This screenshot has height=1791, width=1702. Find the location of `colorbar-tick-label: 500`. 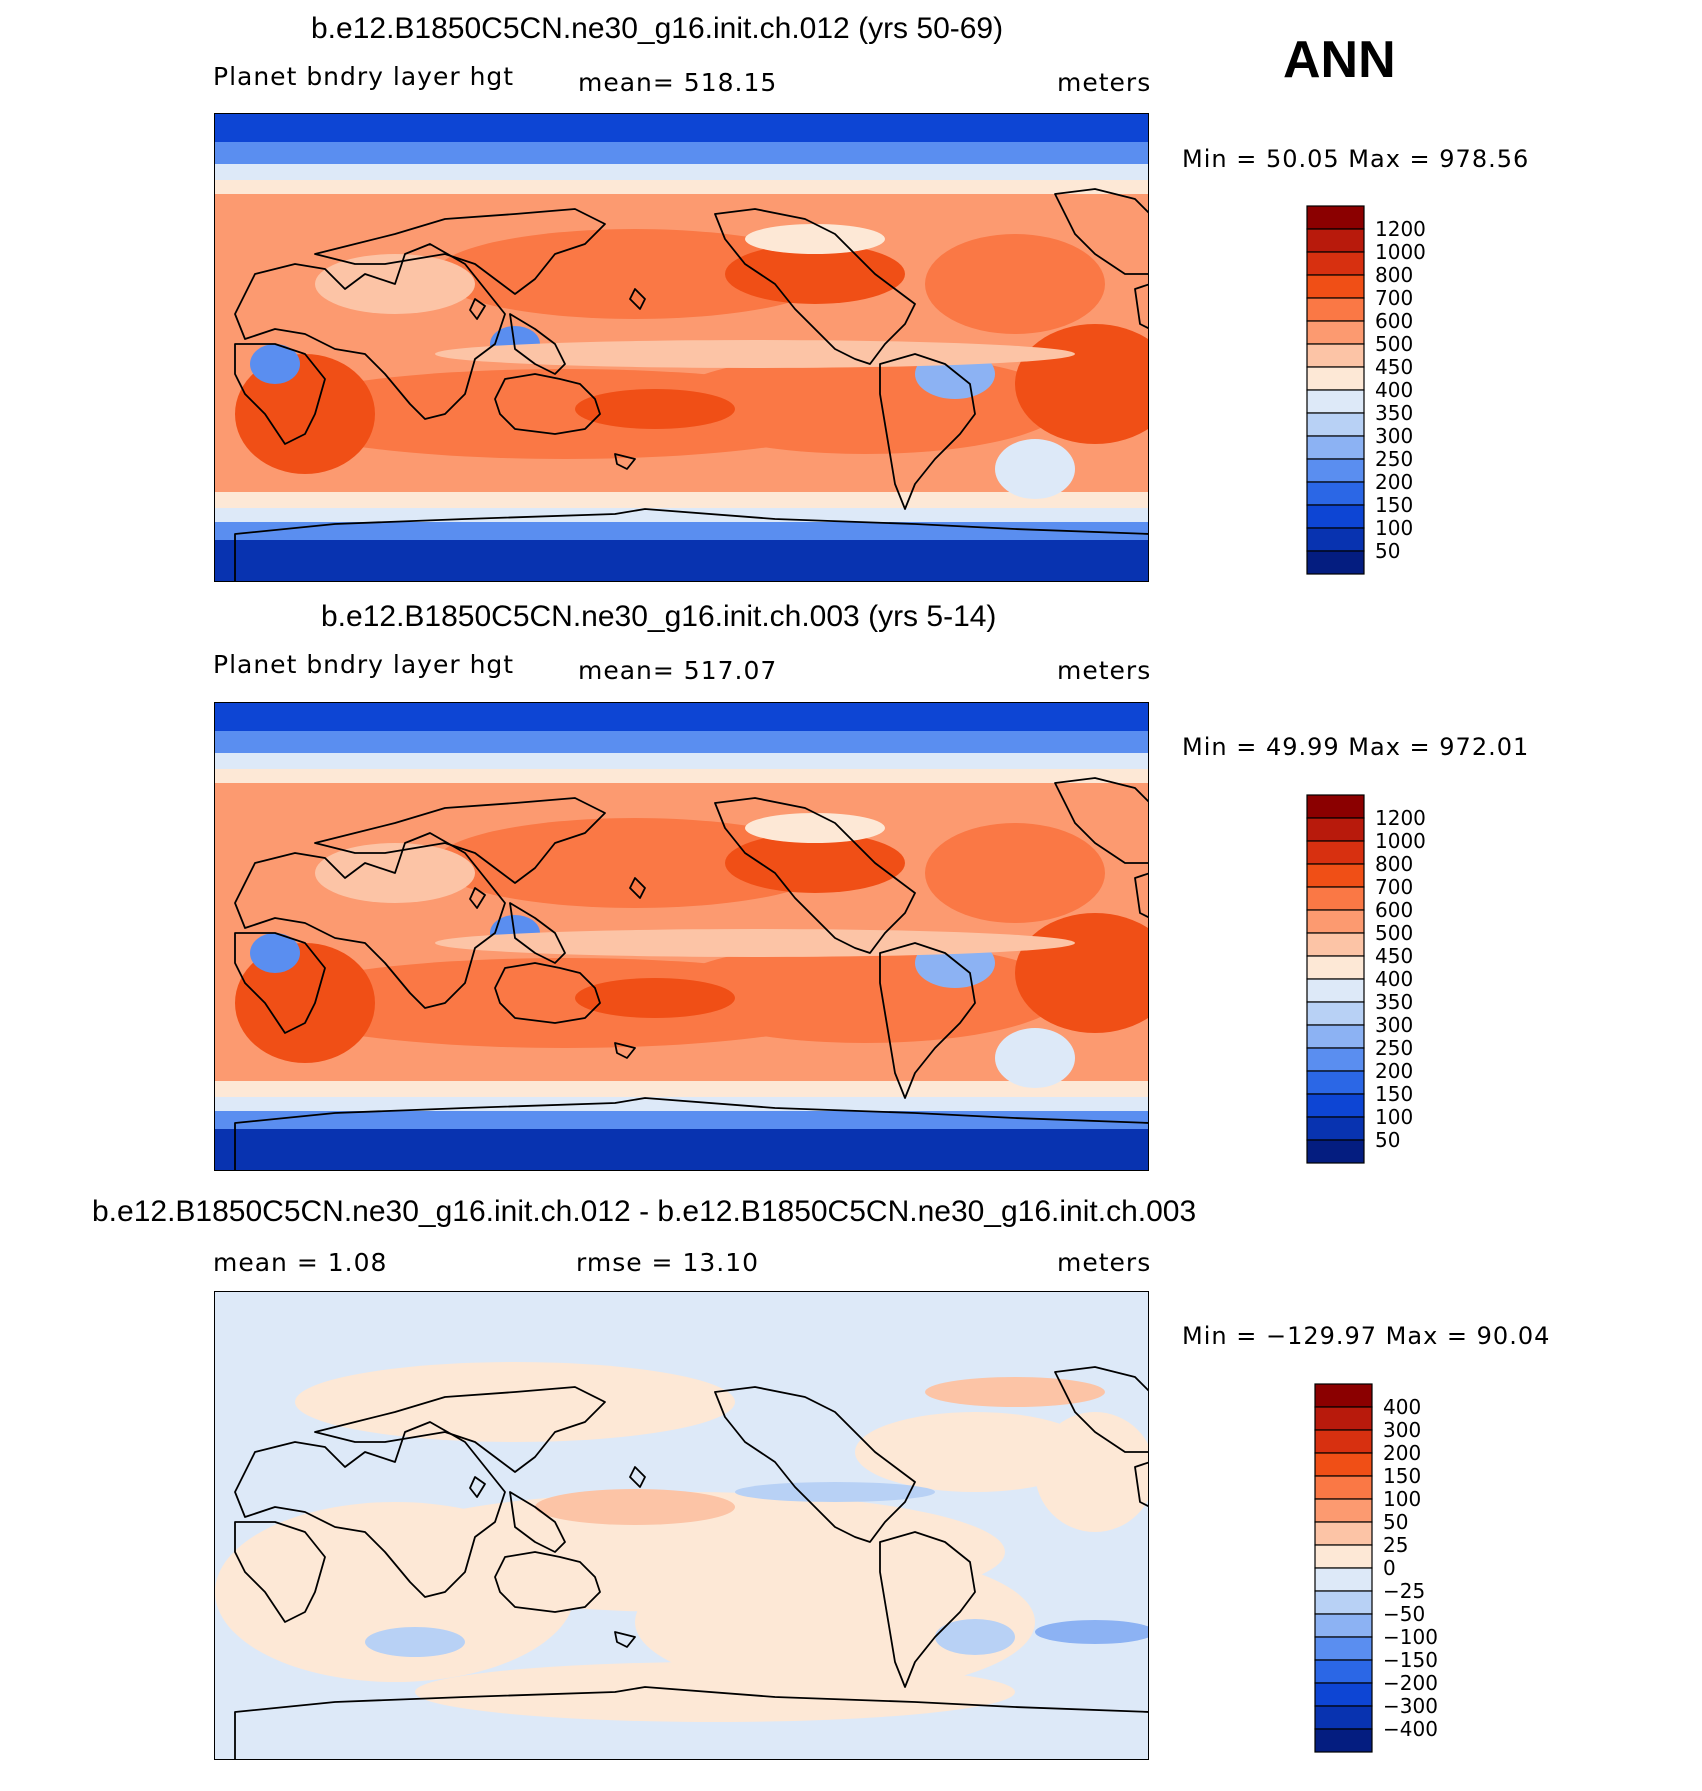

colorbar-tick-label: 500 is located at coordinates (1394, 933).